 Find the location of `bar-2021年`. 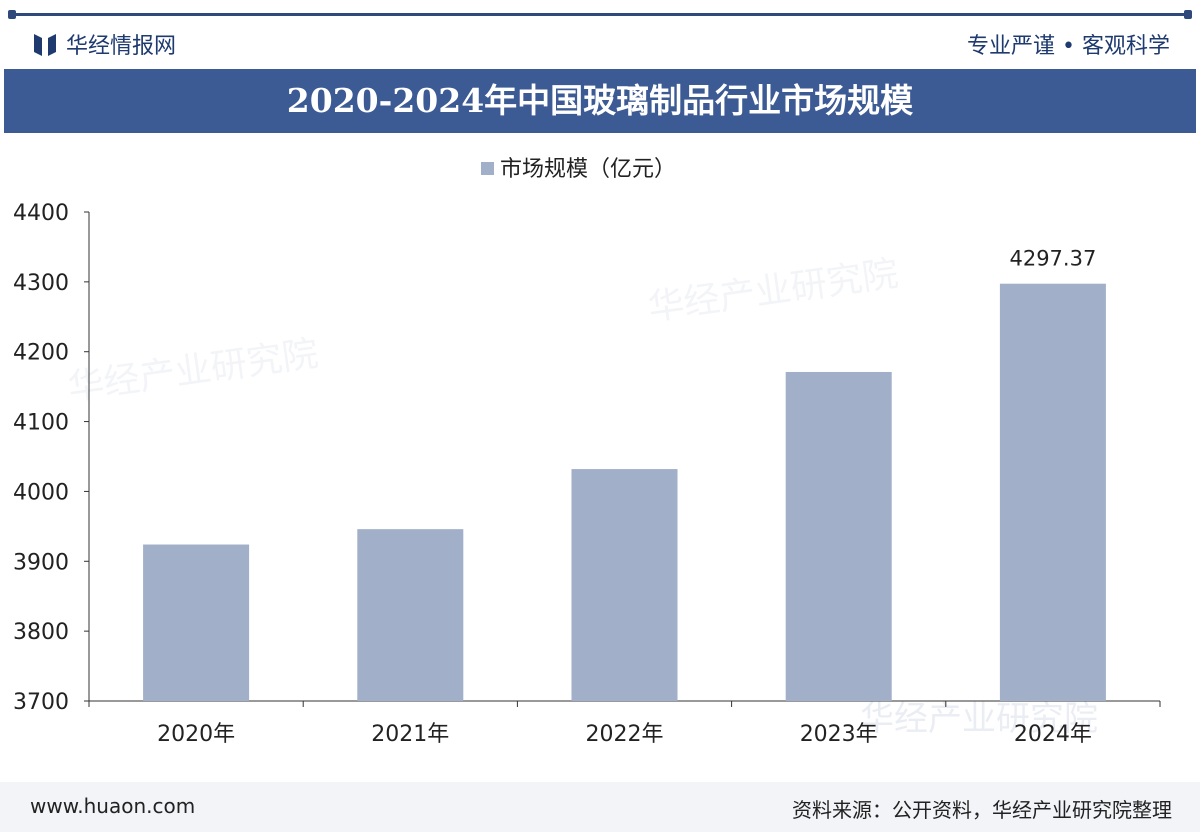

bar-2021年 is located at coordinates (410, 615).